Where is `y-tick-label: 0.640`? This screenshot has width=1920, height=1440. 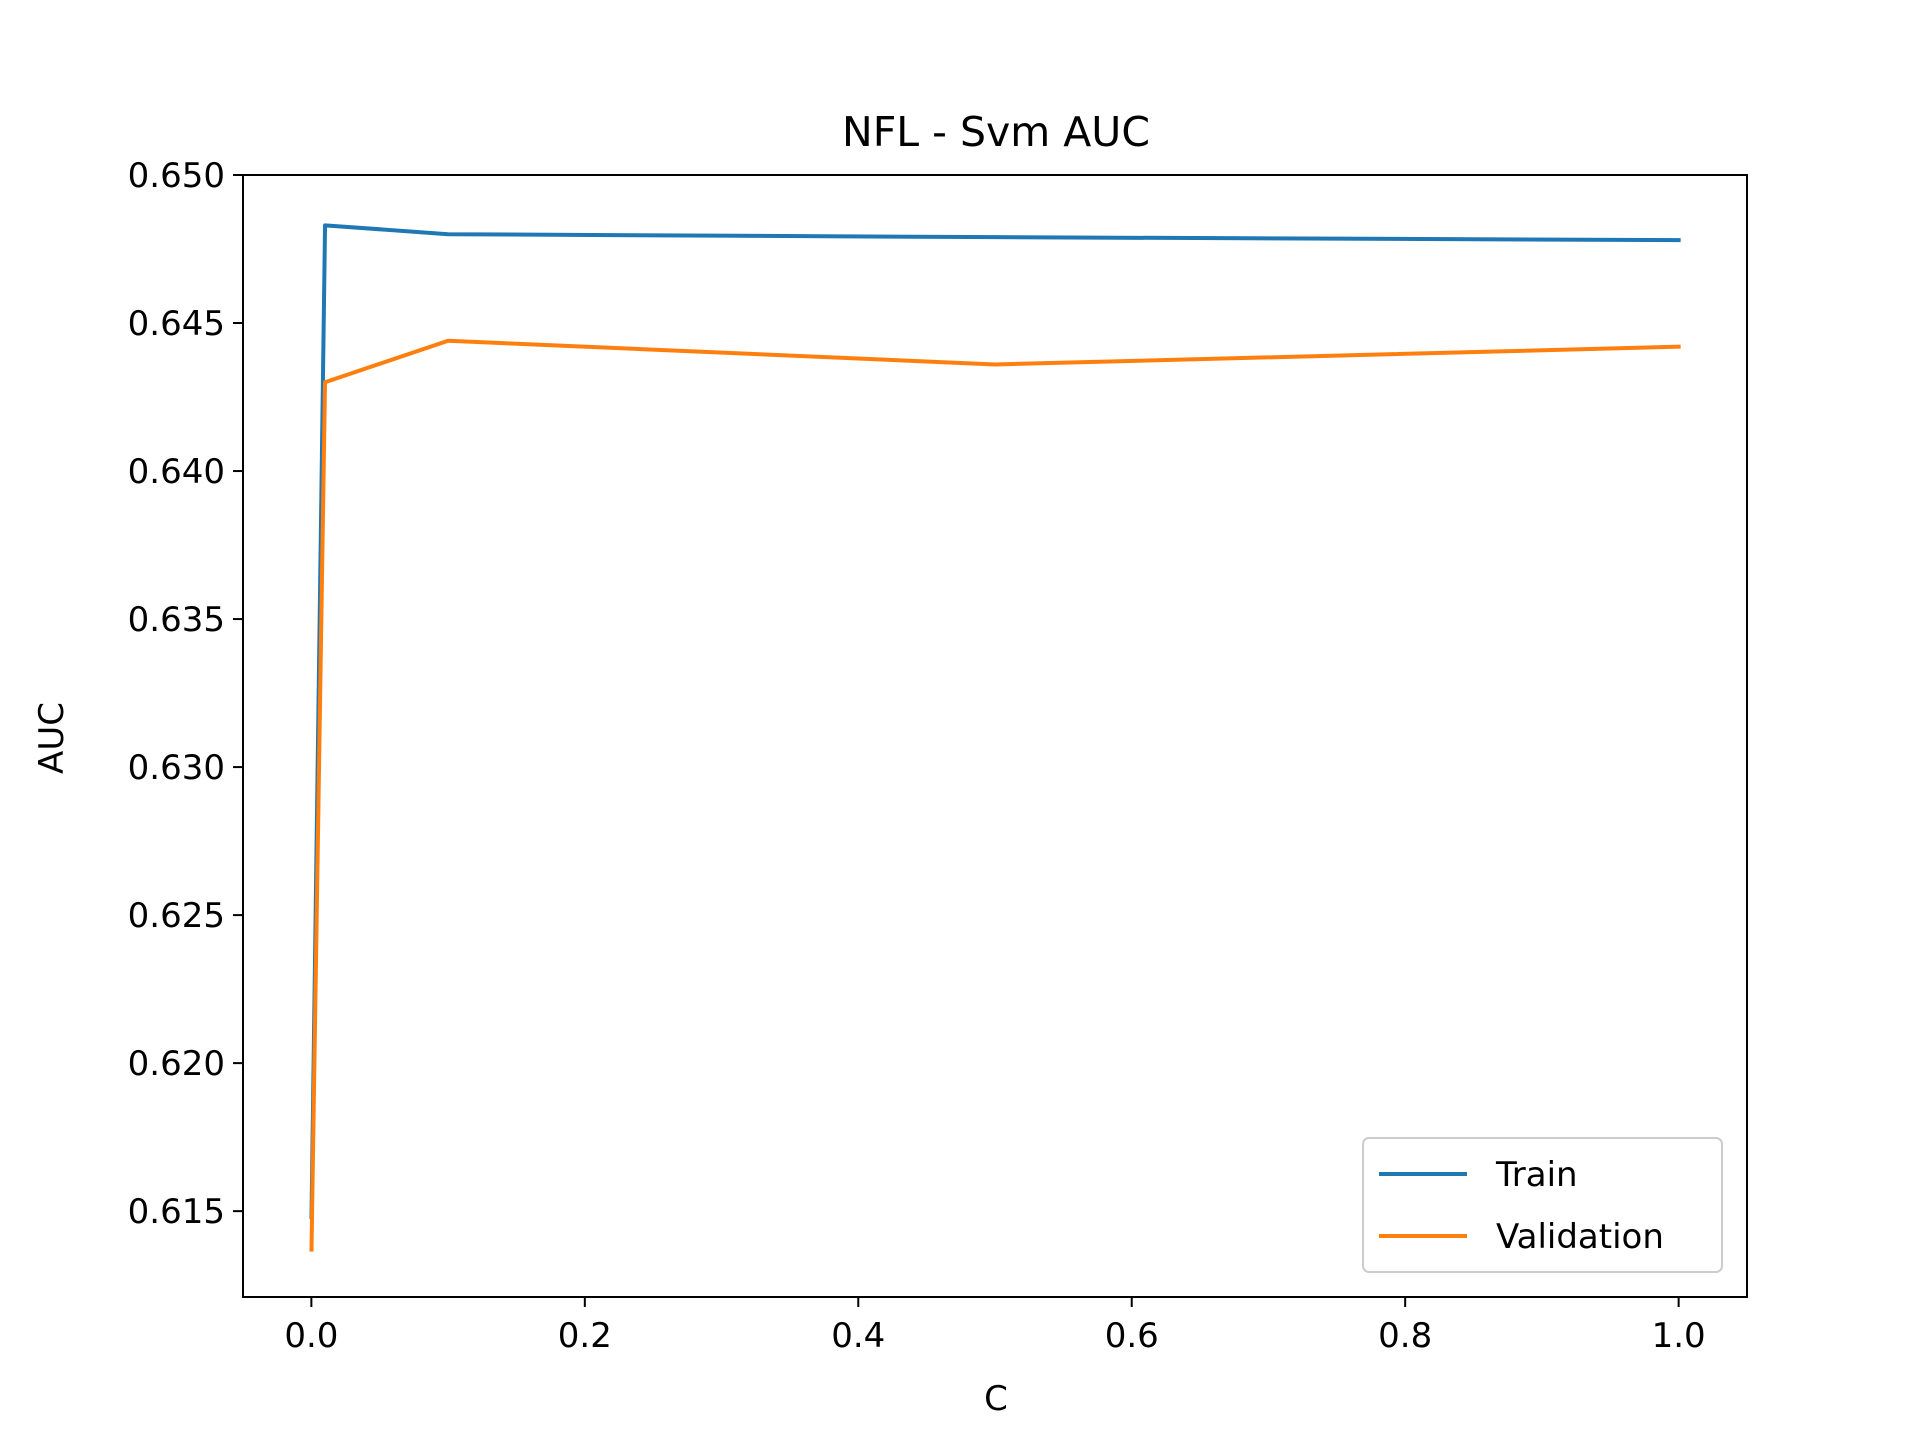
y-tick-label: 0.640 is located at coordinates (176, 472).